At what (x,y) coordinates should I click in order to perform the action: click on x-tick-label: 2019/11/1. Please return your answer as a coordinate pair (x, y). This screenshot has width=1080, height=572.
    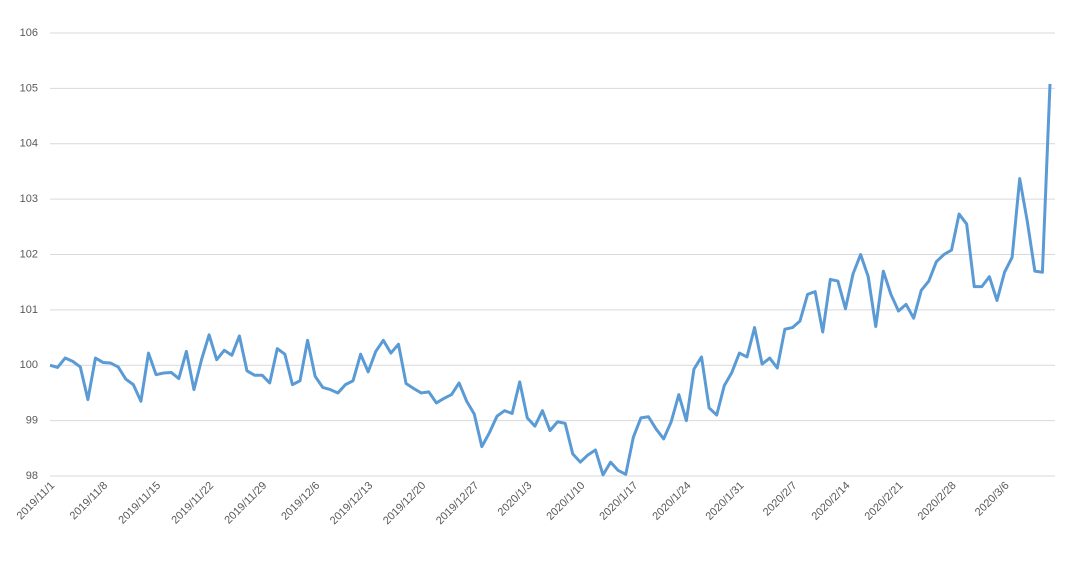
    Looking at the image, I should click on (36, 501).